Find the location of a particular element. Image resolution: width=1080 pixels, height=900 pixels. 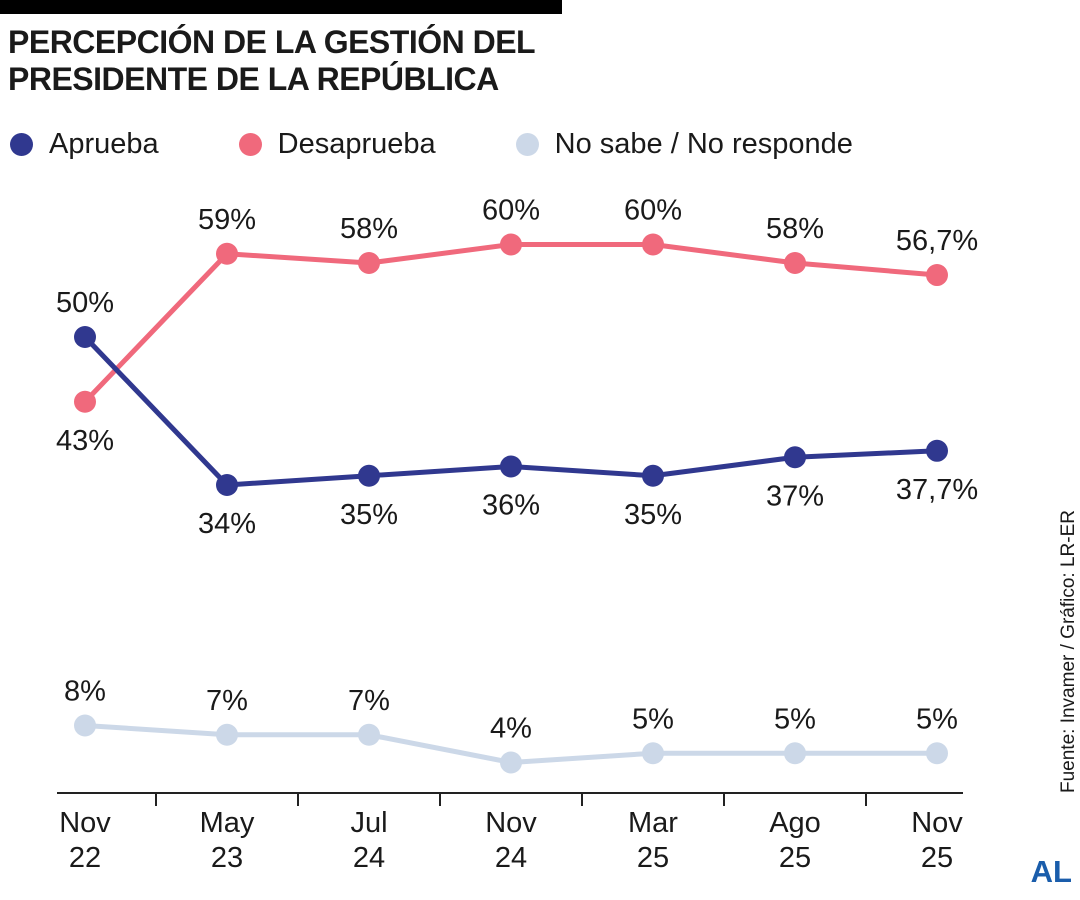

legend-item-nosabe: No sabe / No responde is located at coordinates (684, 144).